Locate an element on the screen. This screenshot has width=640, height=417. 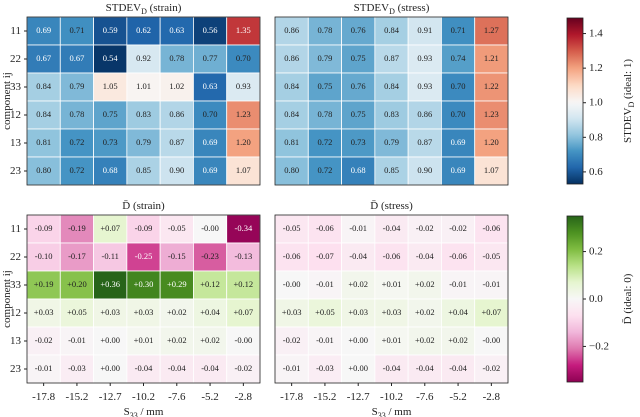
y-tick-label: 22 is located at coordinates (15, 257).